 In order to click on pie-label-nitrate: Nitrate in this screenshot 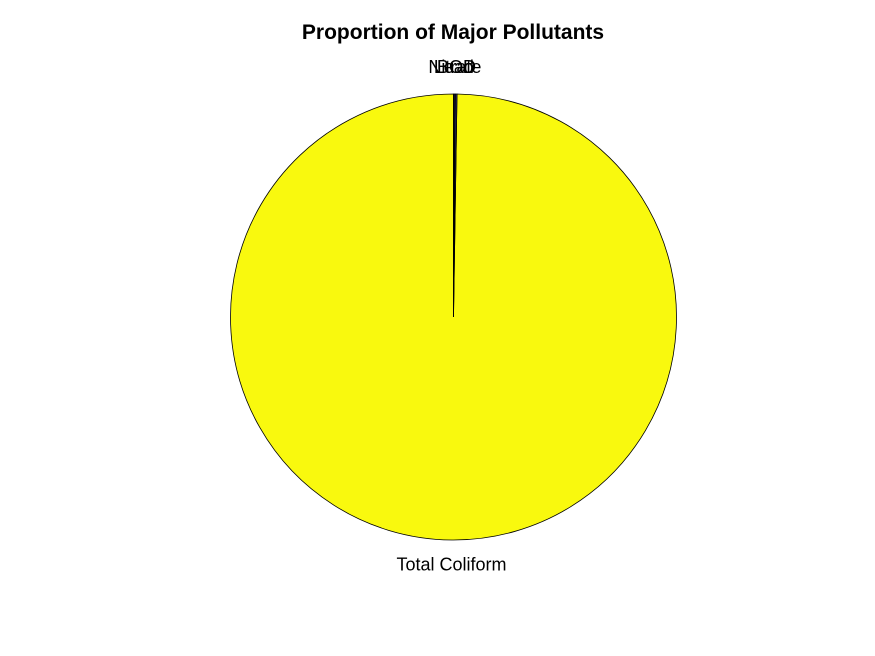, I will do `click(454, 67)`.